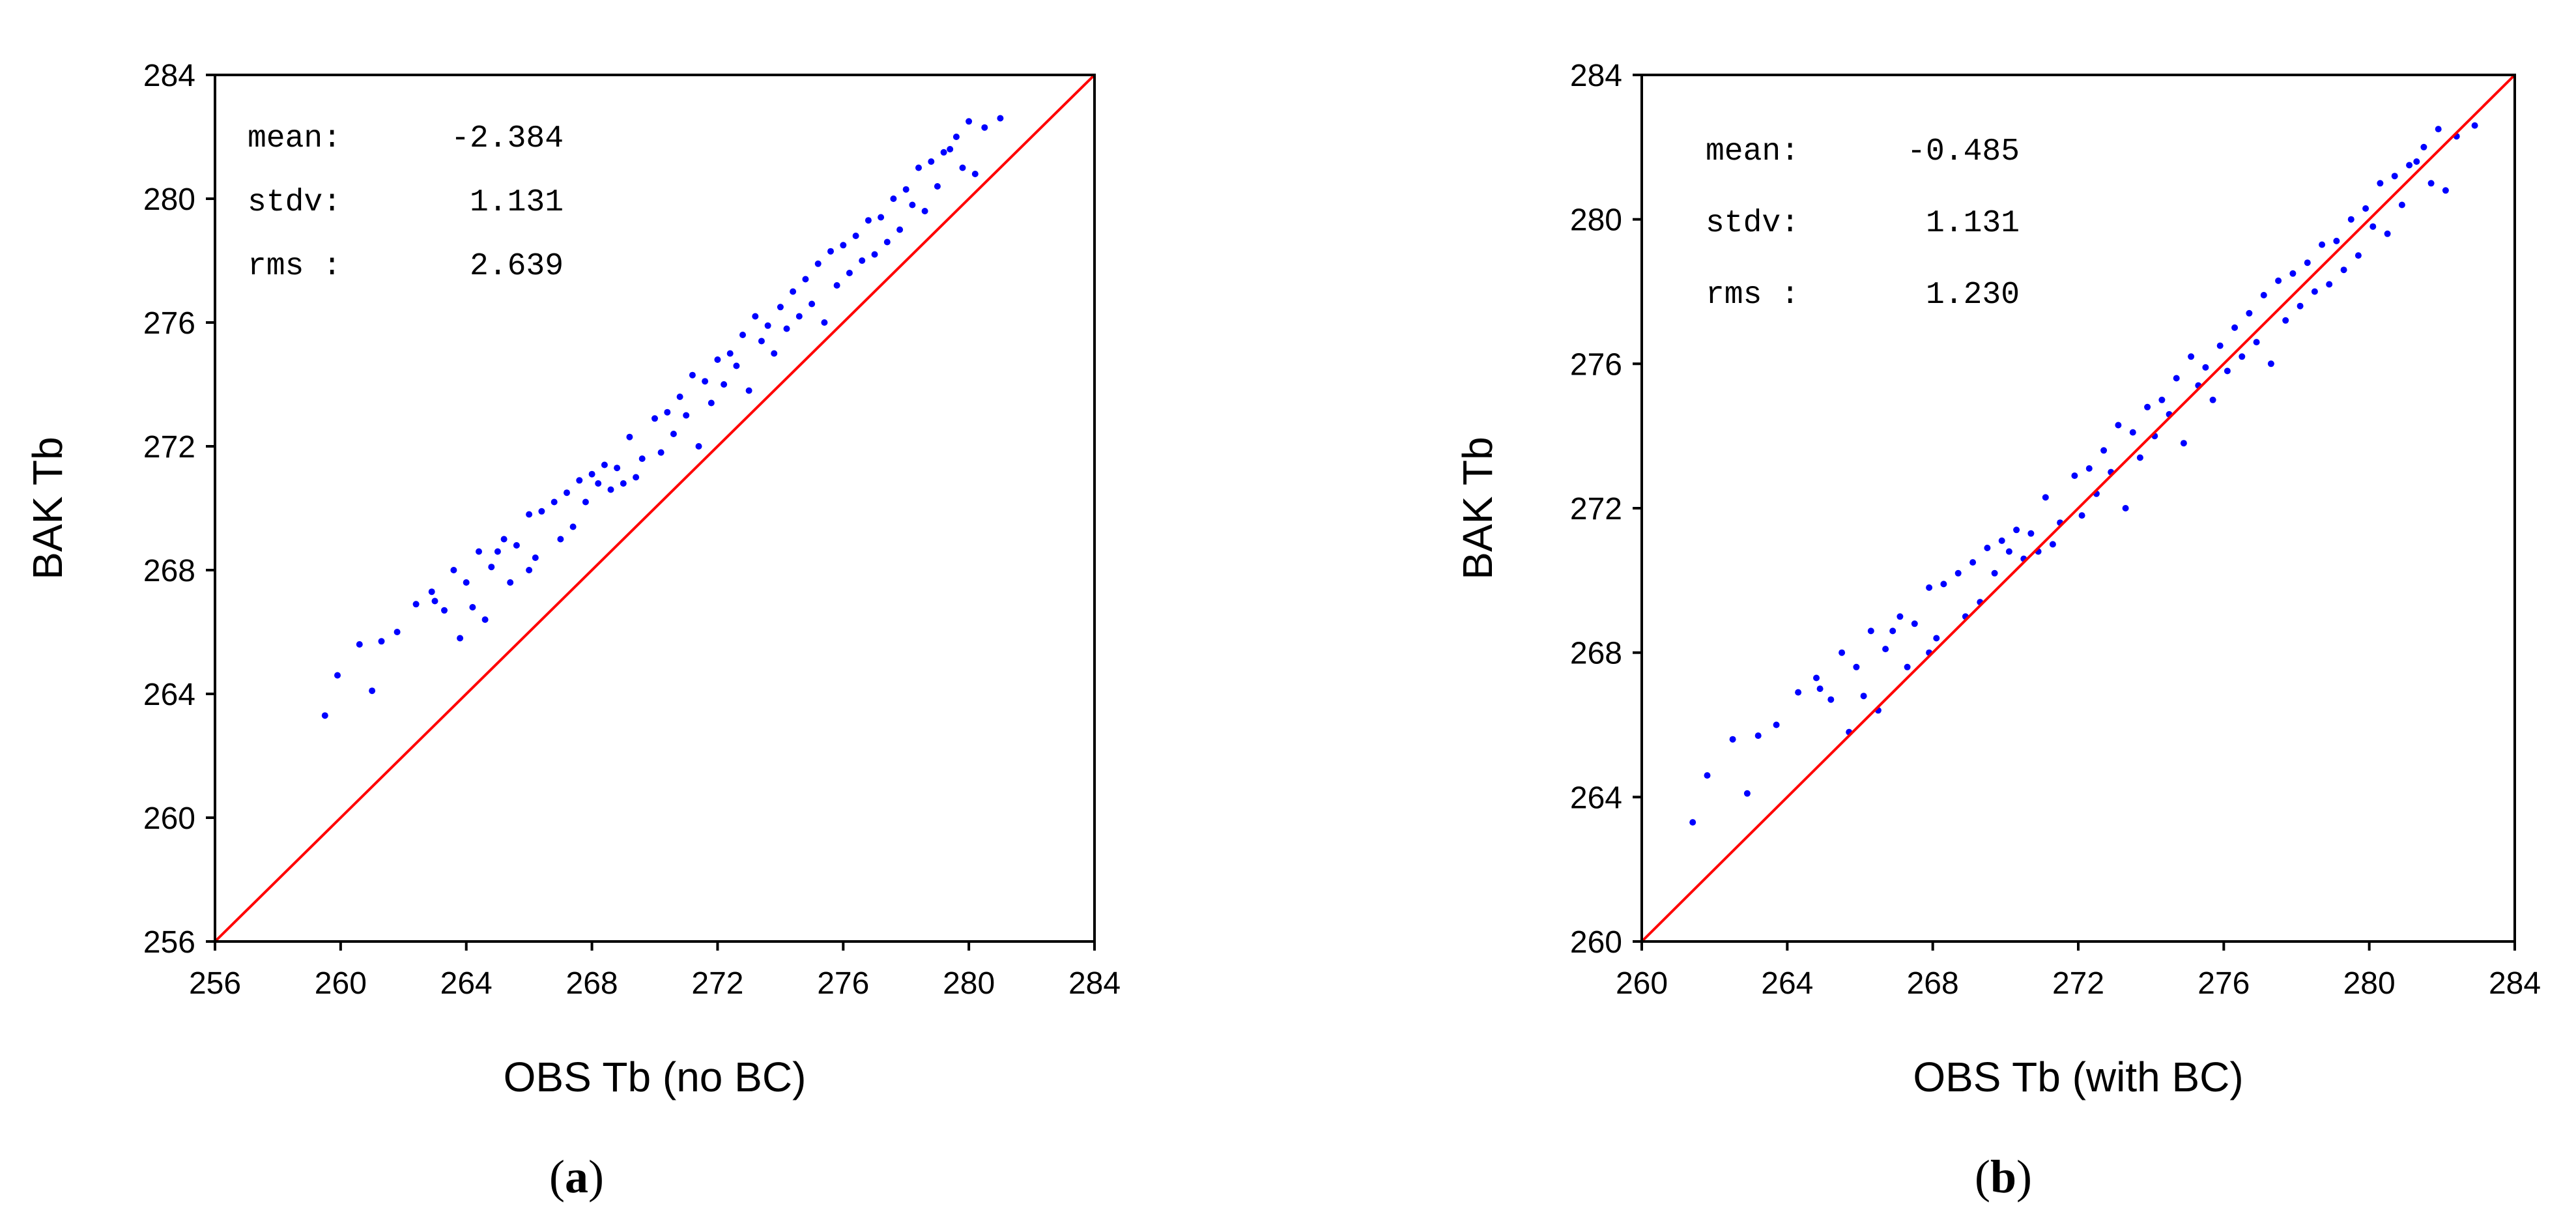 This screenshot has height=1221, width=2576. What do you see at coordinates (655, 1077) in the screenshot?
I see `panel-a-x-axis-label: OBS Tb (no BC)` at bounding box center [655, 1077].